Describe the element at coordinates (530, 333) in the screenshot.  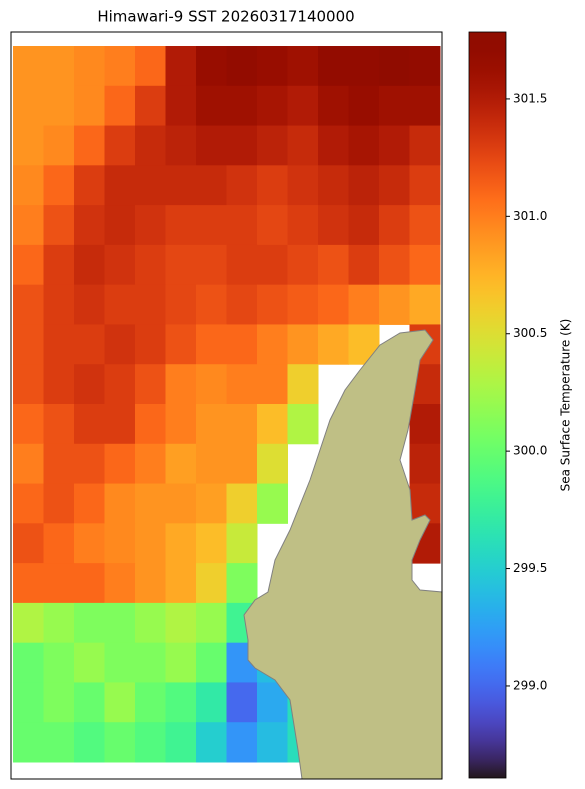
I see `colorbar-tick-label: 300.5` at that location.